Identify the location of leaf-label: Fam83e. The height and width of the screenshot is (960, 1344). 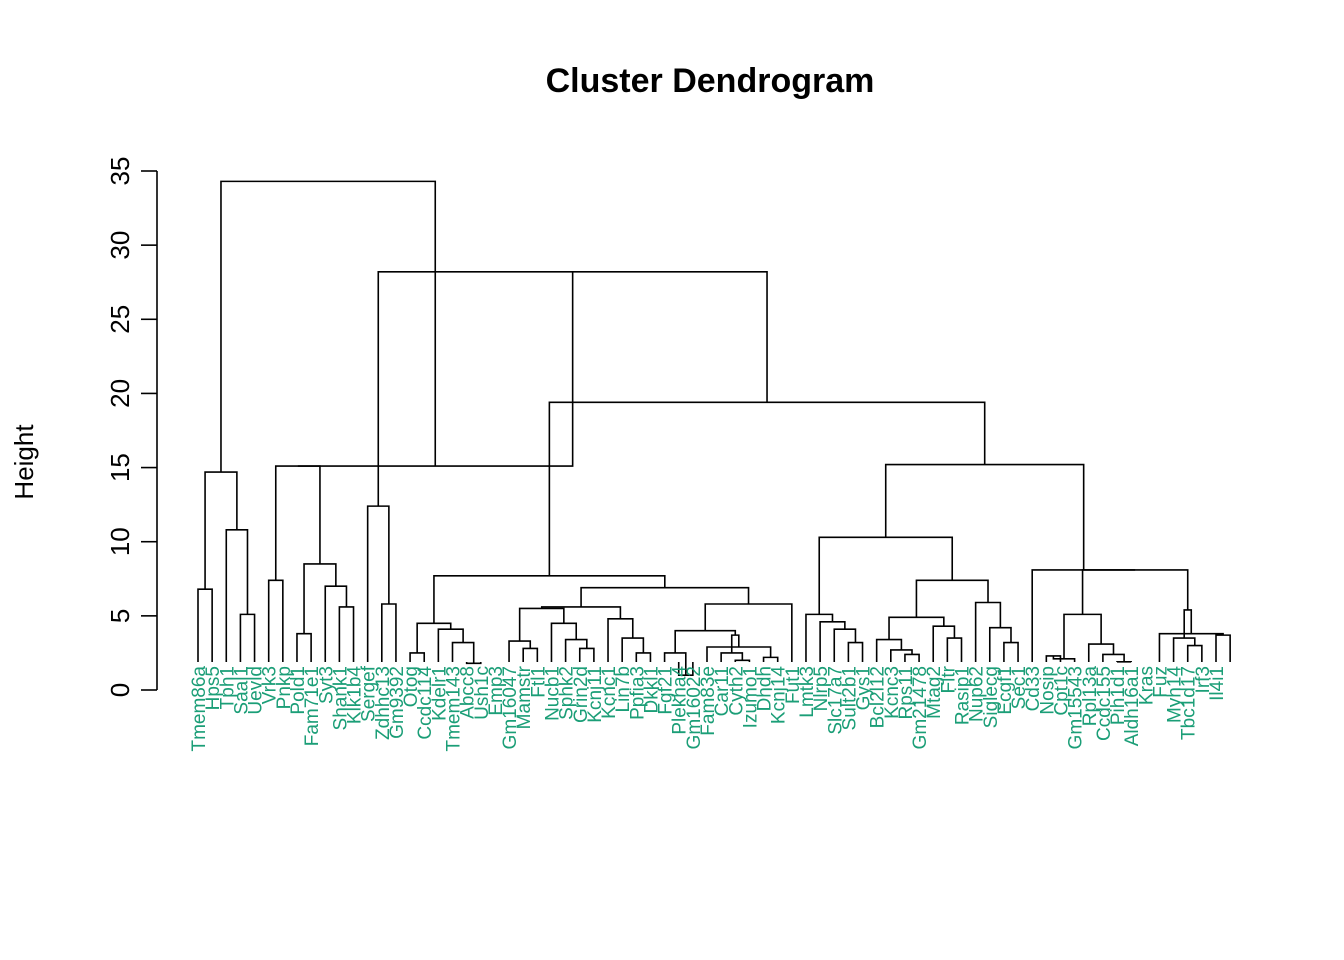
(708, 701).